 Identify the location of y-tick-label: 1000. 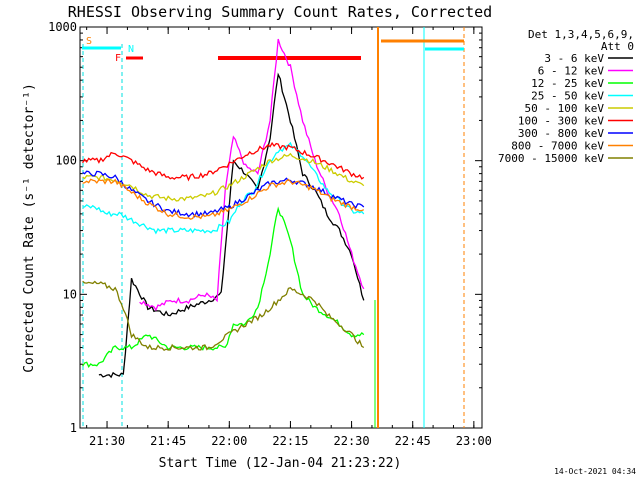
(62, 27).